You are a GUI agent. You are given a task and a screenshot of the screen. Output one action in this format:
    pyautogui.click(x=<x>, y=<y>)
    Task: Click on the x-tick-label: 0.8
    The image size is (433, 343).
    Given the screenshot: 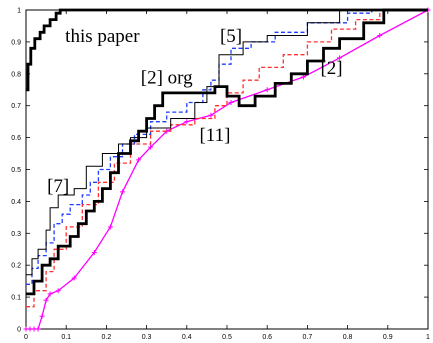 What is the action you would take?
    pyautogui.click(x=348, y=337)
    